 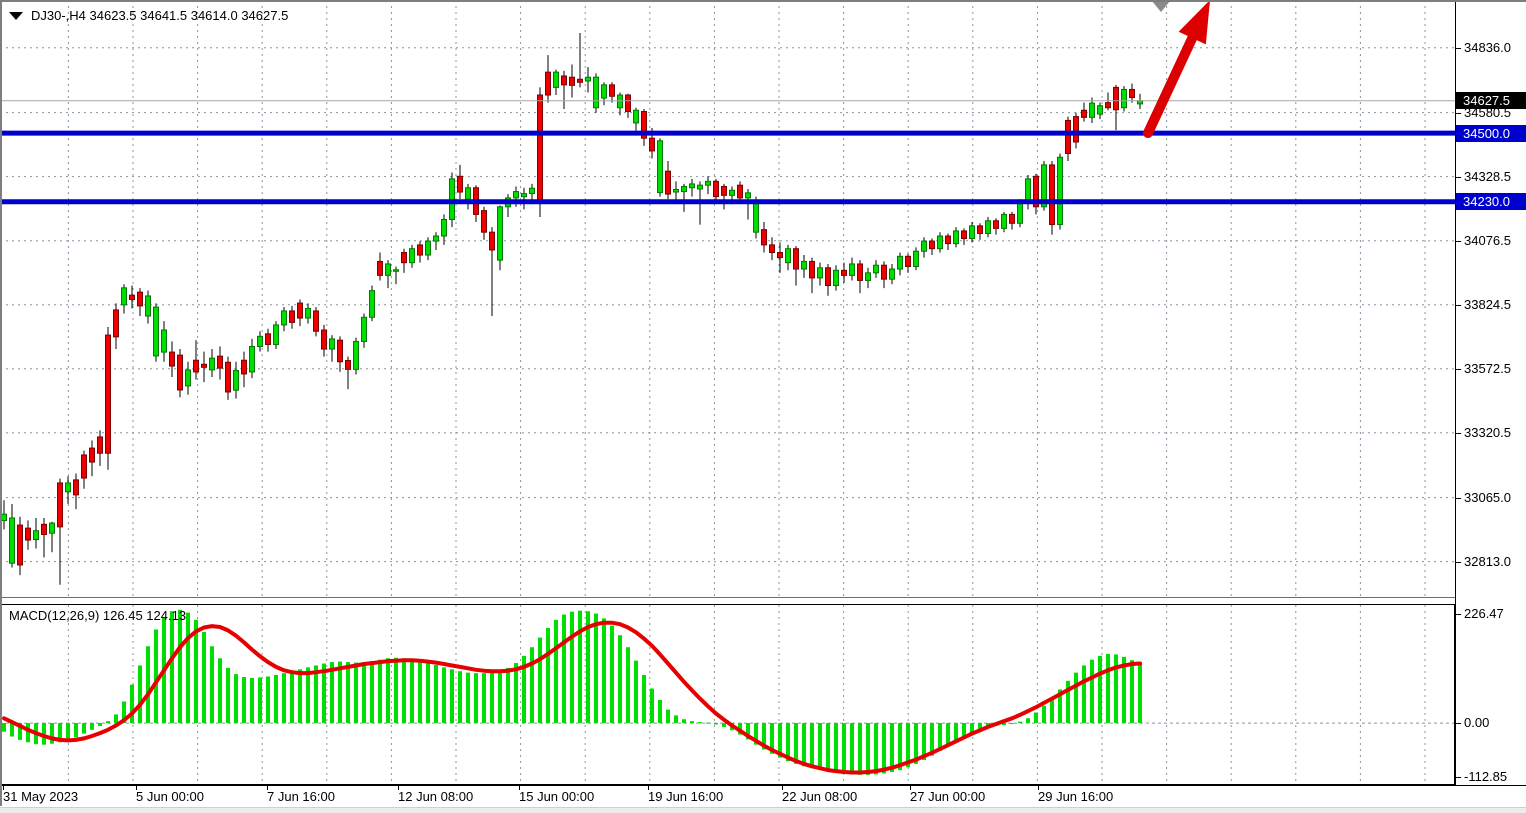 What do you see at coordinates (1487, 432) in the screenshot?
I see `price-tick-label: 33320.5` at bounding box center [1487, 432].